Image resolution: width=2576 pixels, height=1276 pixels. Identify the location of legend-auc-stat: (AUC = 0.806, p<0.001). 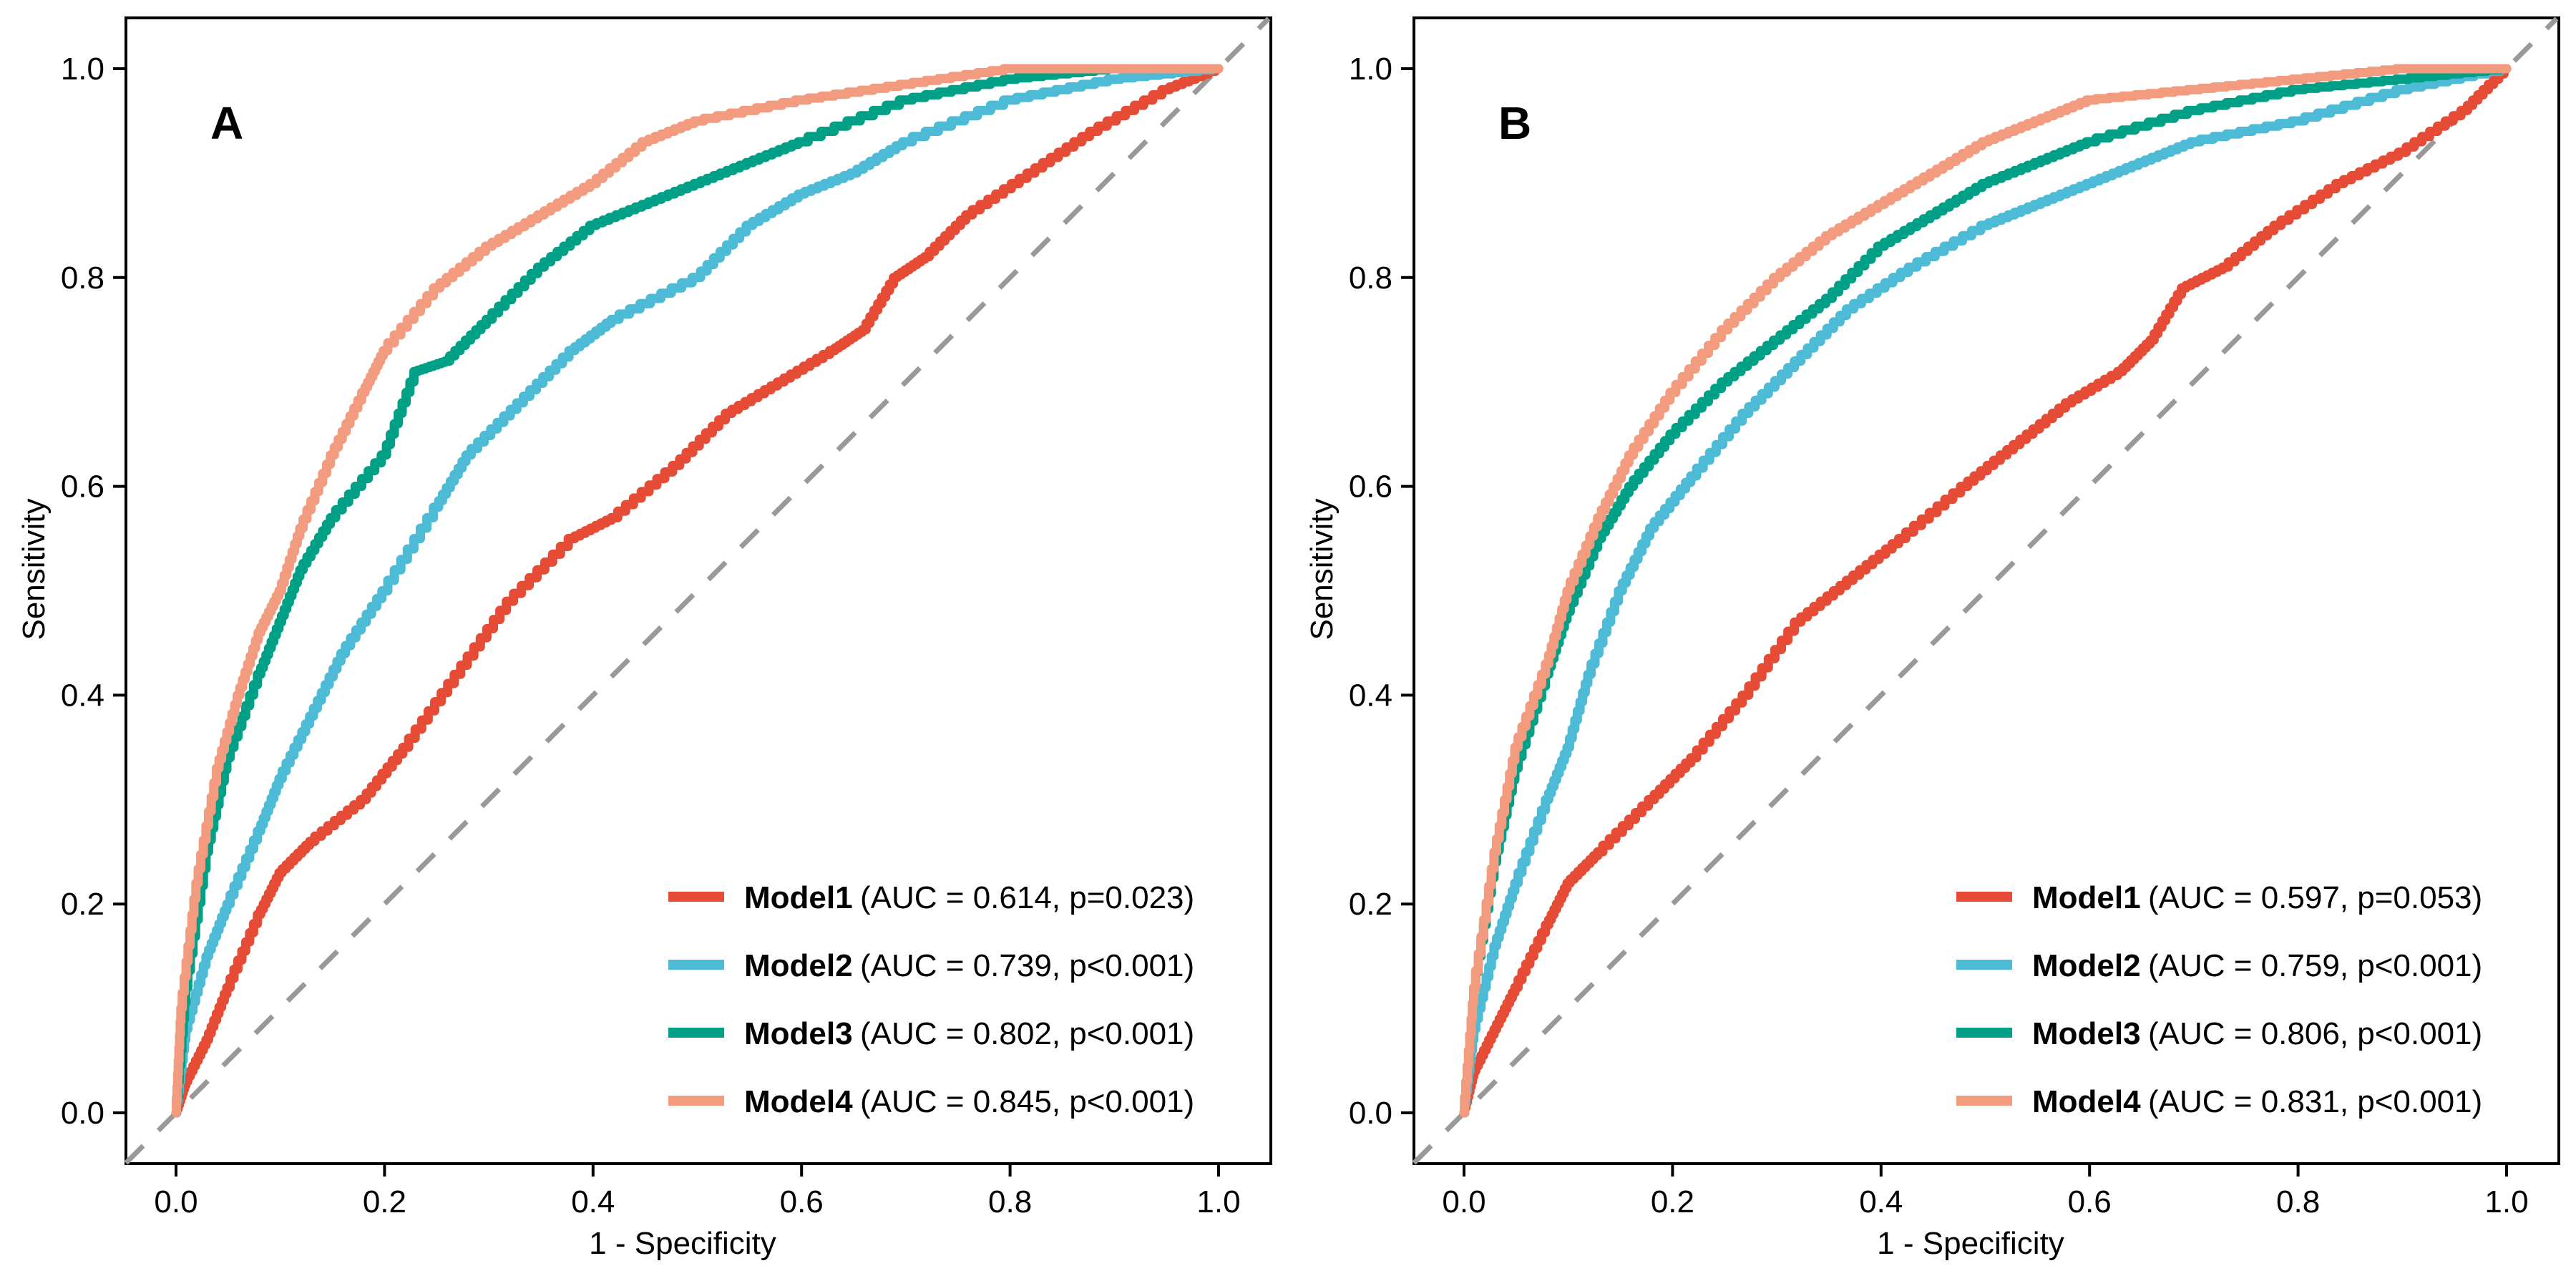
(2315, 1034).